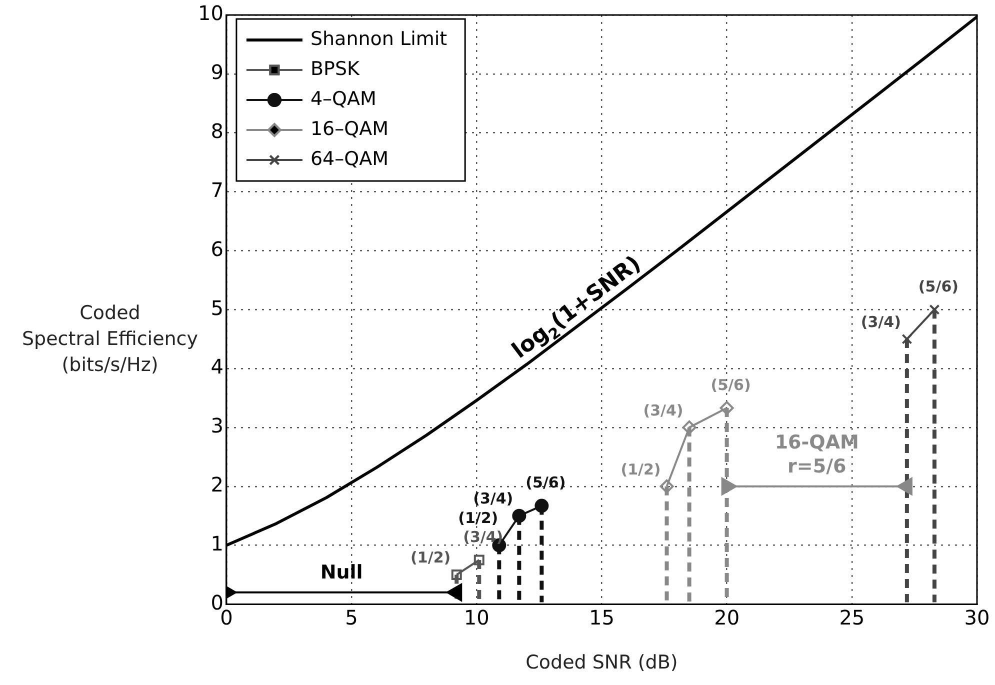 The height and width of the screenshot is (685, 995). Describe the element at coordinates (601, 617) in the screenshot. I see `x-tick-label: 15` at that location.